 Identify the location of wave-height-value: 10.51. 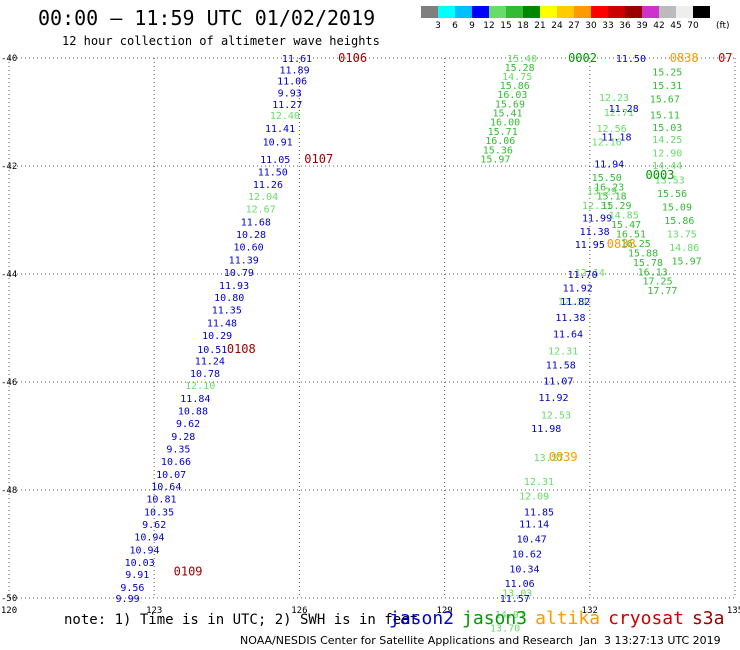
(212, 350).